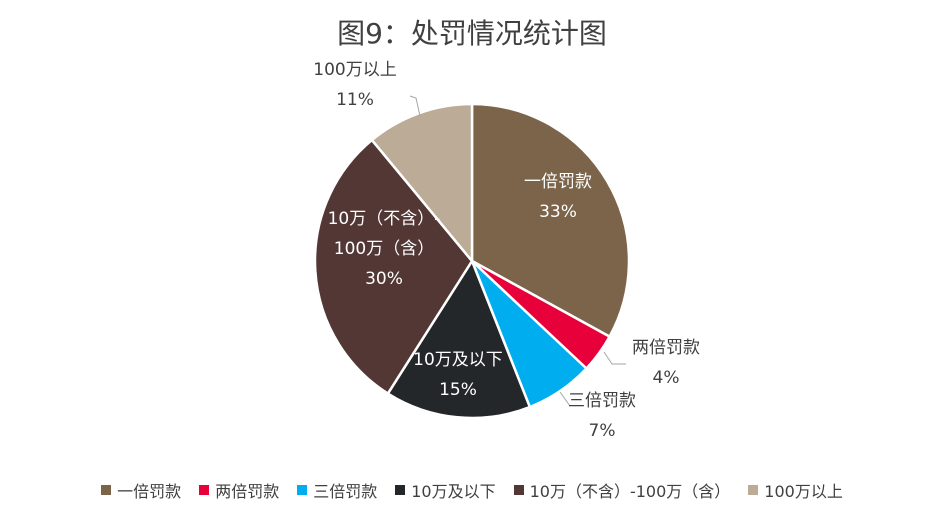 The image size is (944, 532). I want to click on slice-label-5: 10万（不含）- 100万（含） 30%, so click(384, 249).